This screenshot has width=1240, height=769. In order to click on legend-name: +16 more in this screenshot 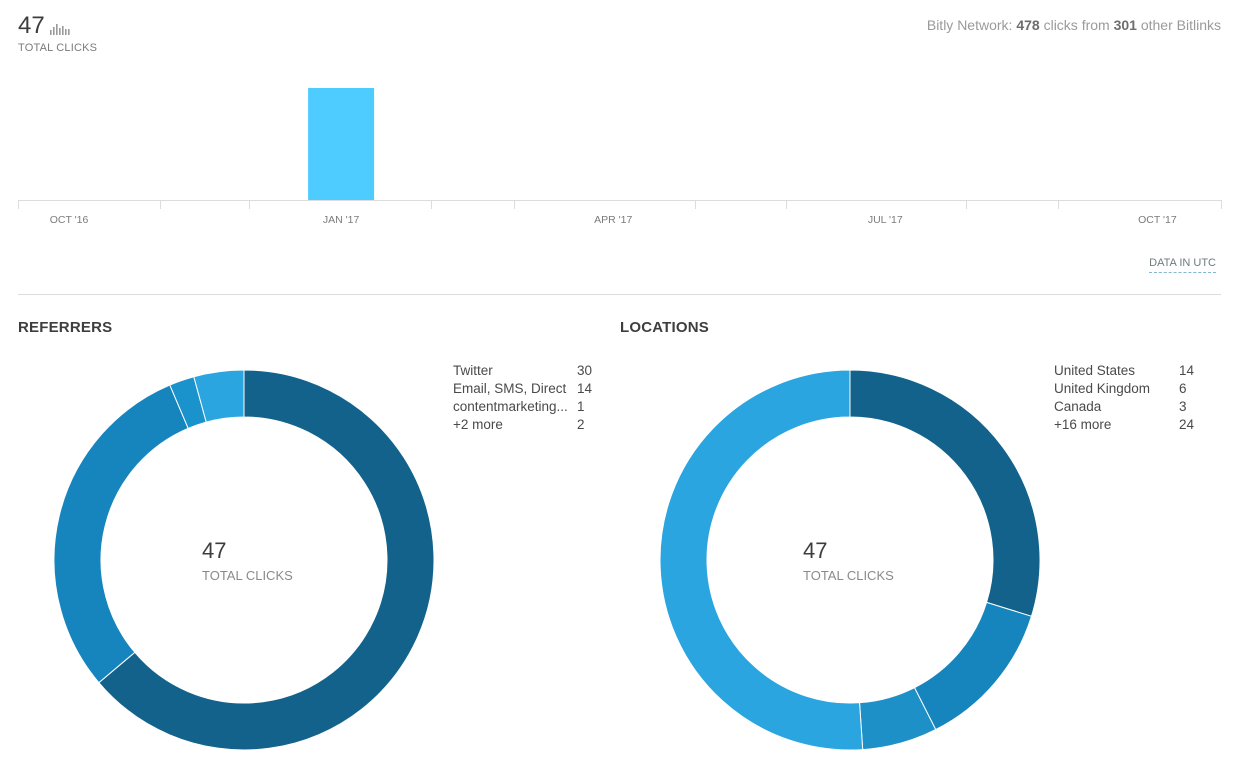, I will do `click(1083, 424)`.